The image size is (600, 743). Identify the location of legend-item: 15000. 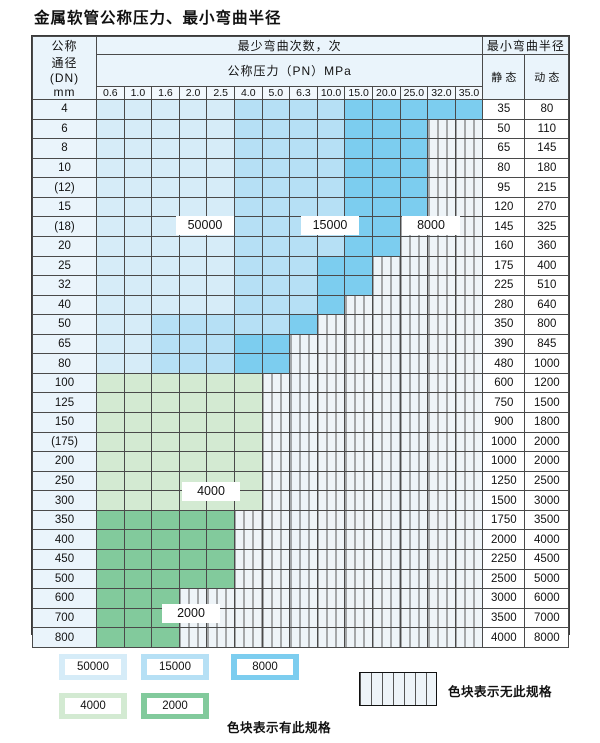
(175, 667).